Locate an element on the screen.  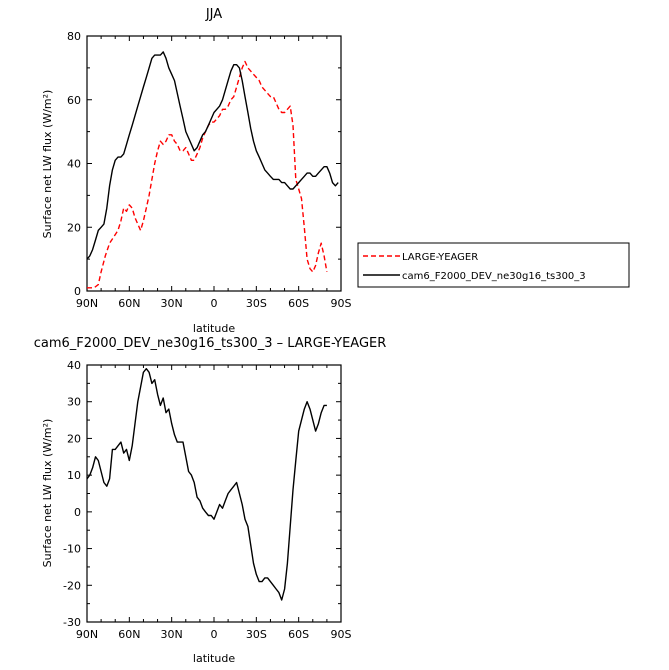
bottom-x-axis-label: latitude is located at coordinates (214, 658).